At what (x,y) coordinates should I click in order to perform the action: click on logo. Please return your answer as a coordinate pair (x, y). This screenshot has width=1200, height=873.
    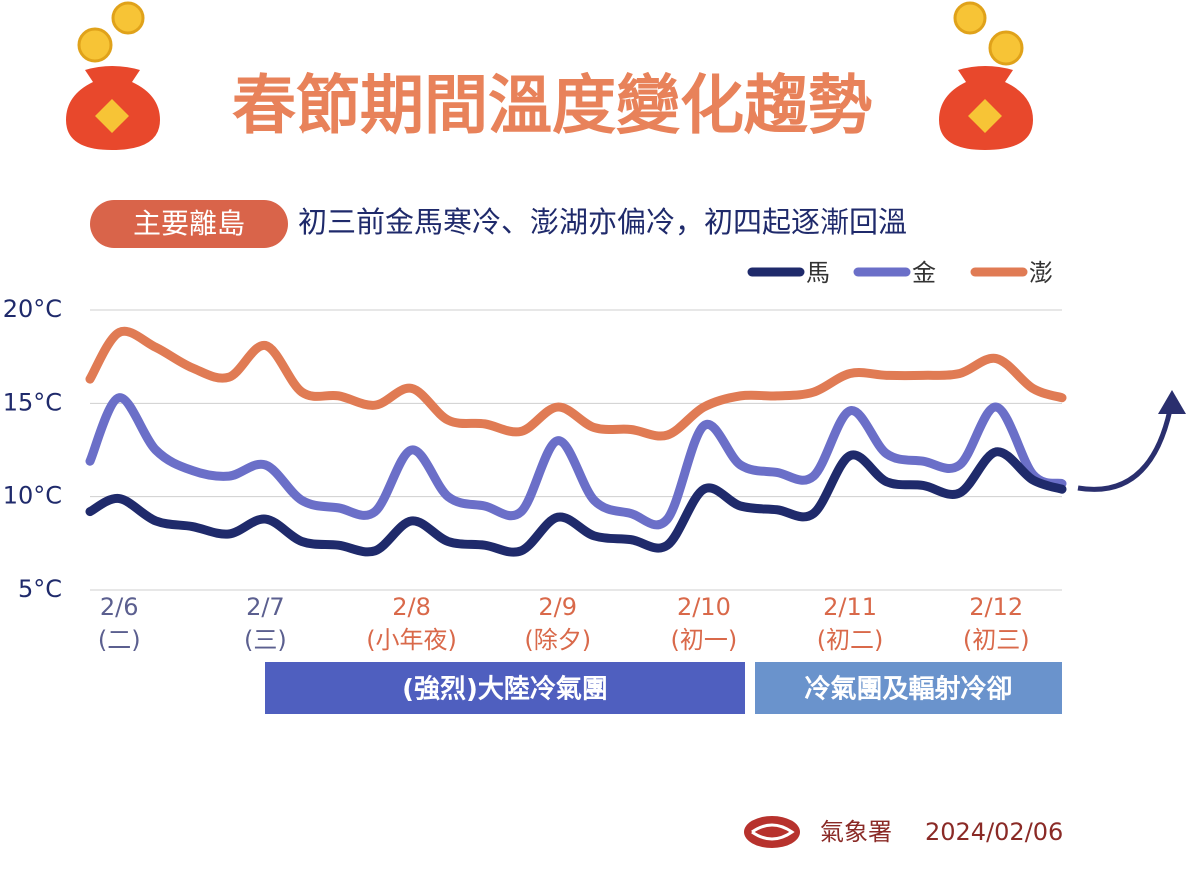
    Looking at the image, I should click on (772, 832).